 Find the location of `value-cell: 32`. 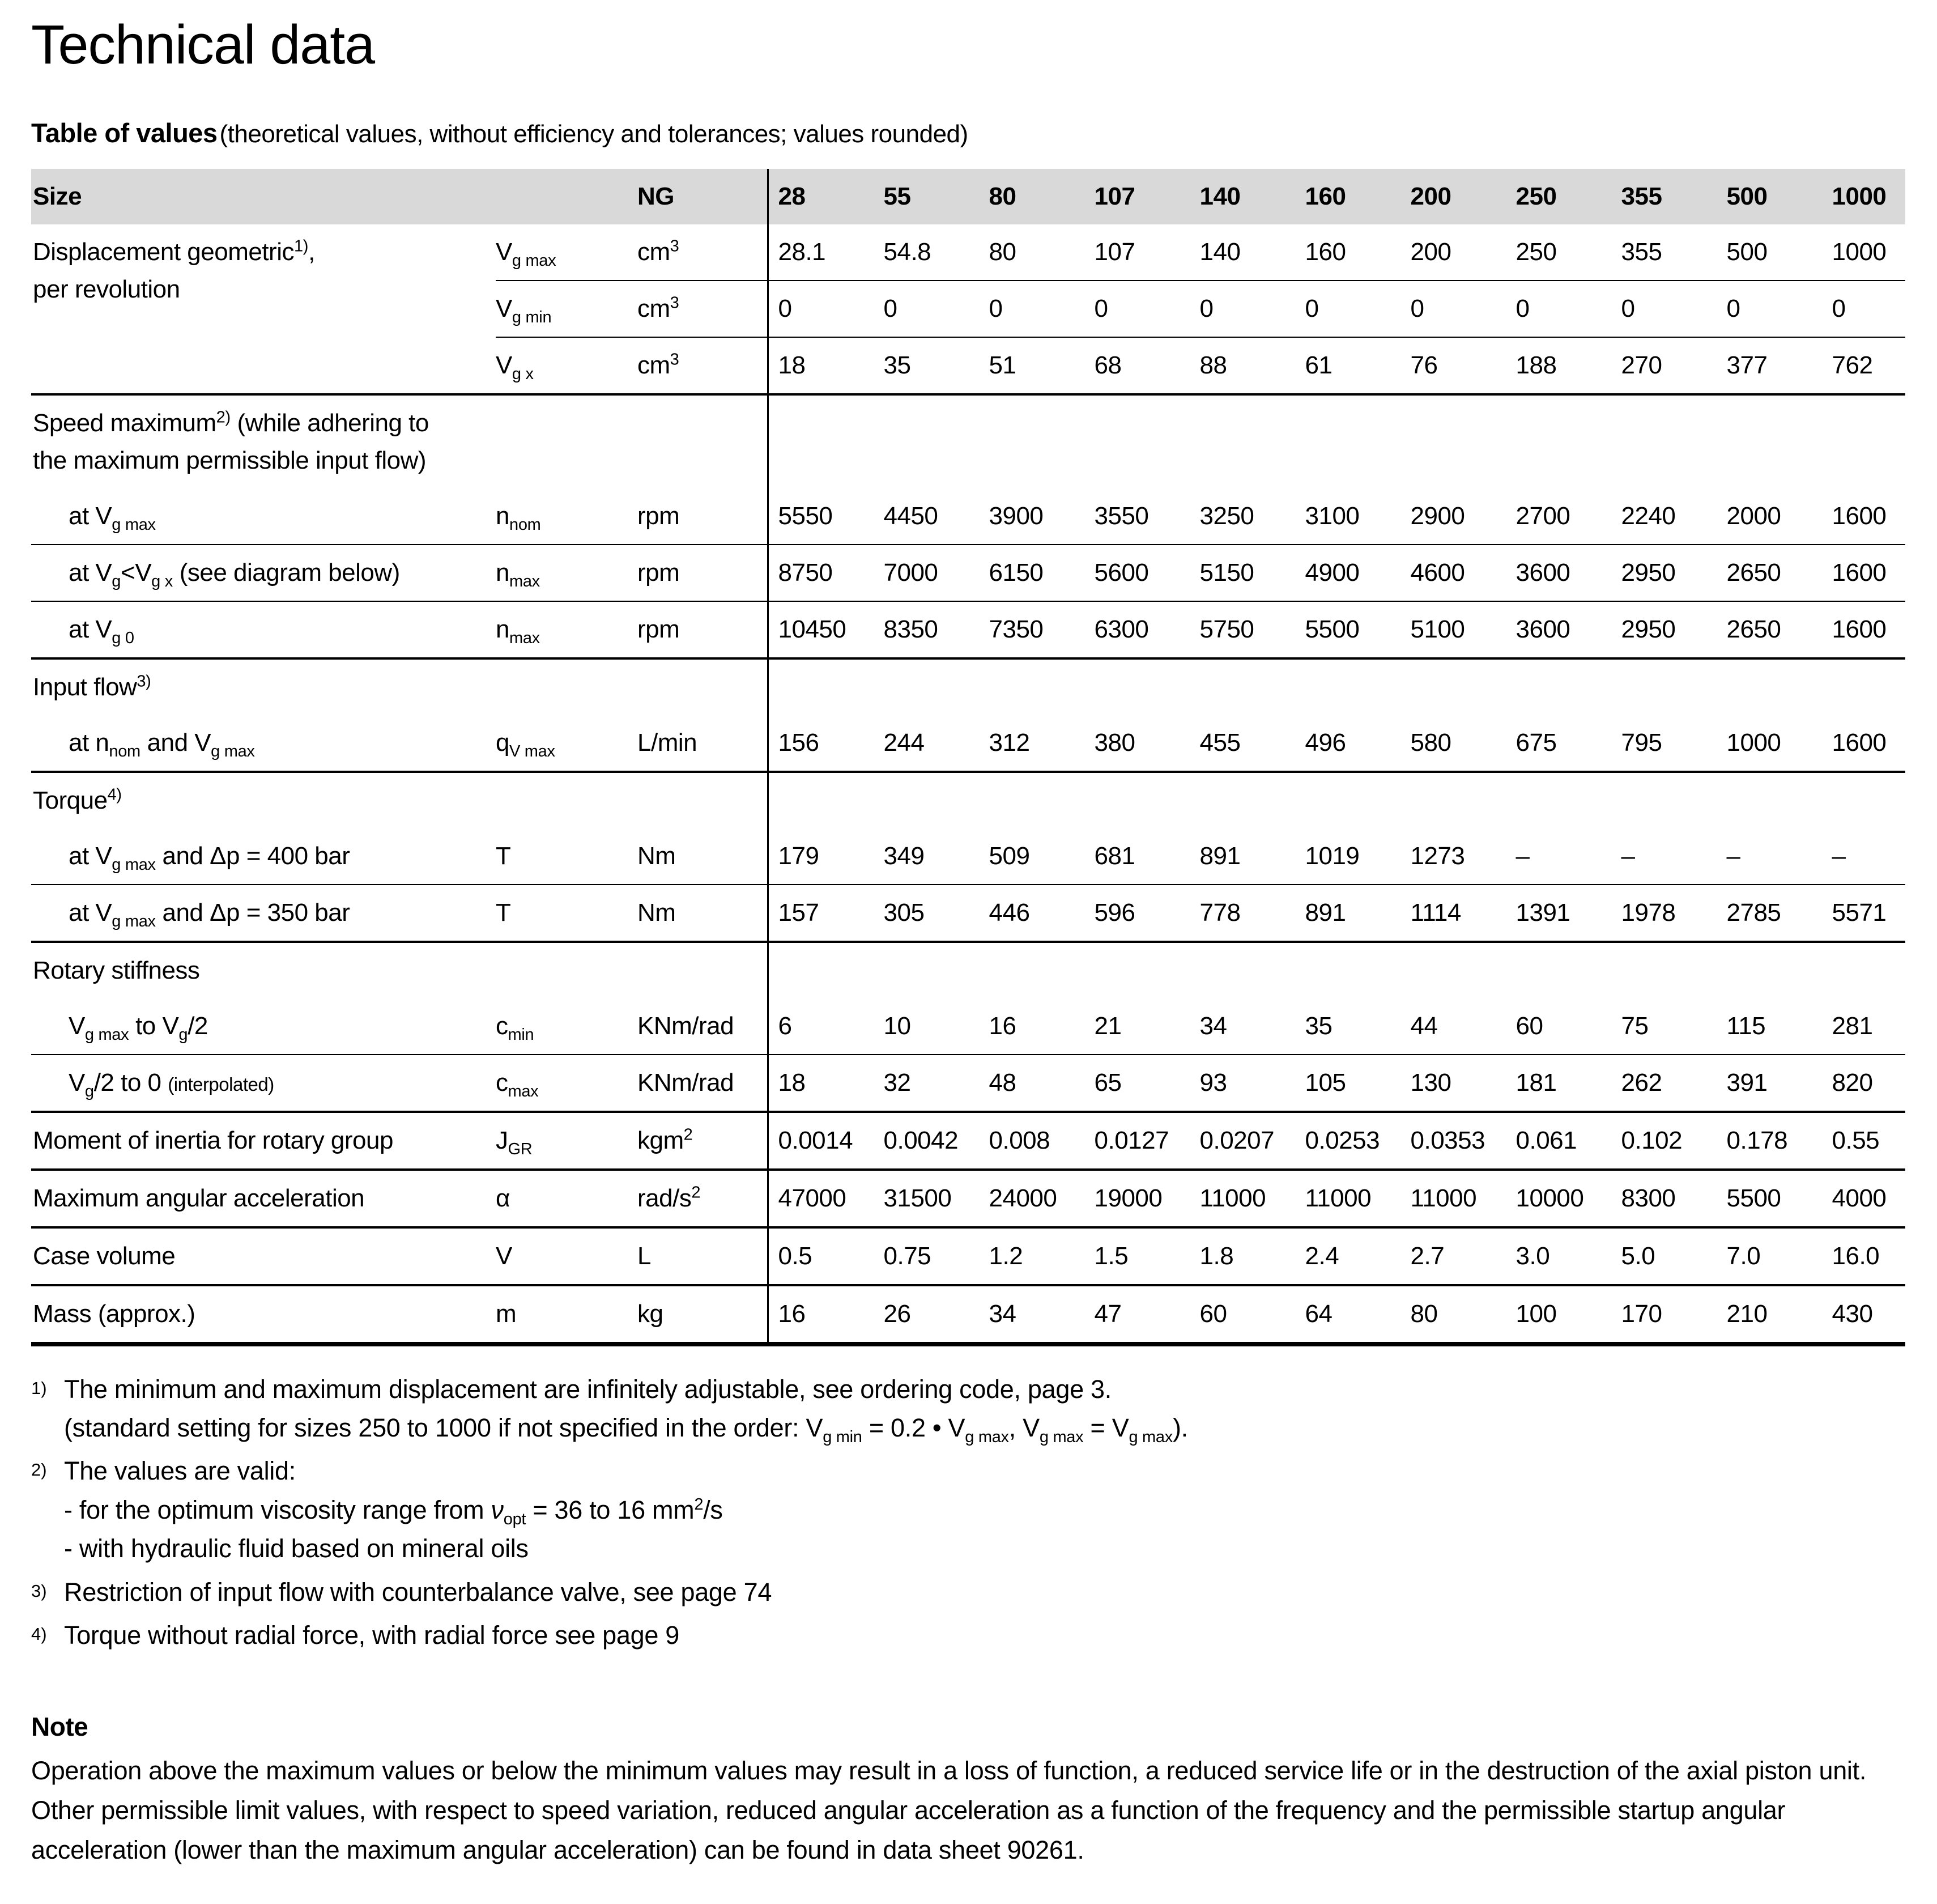

value-cell: 32 is located at coordinates (936, 1083).